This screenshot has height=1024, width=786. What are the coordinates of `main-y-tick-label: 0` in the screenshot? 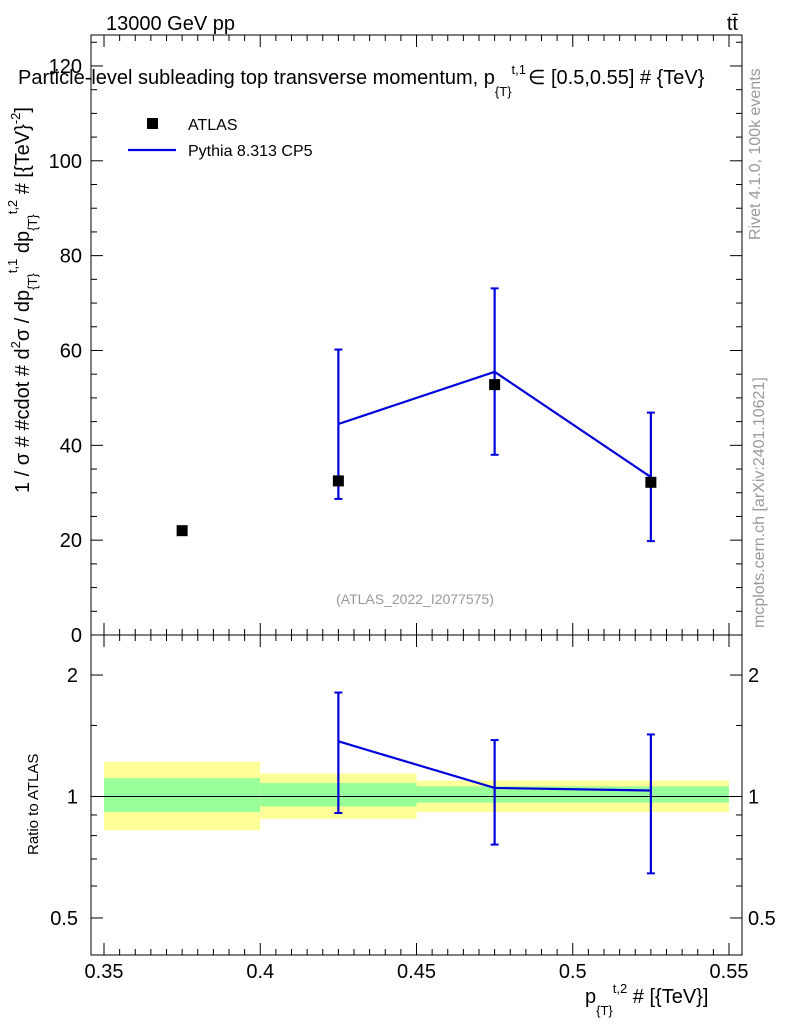 It's located at (76, 636).